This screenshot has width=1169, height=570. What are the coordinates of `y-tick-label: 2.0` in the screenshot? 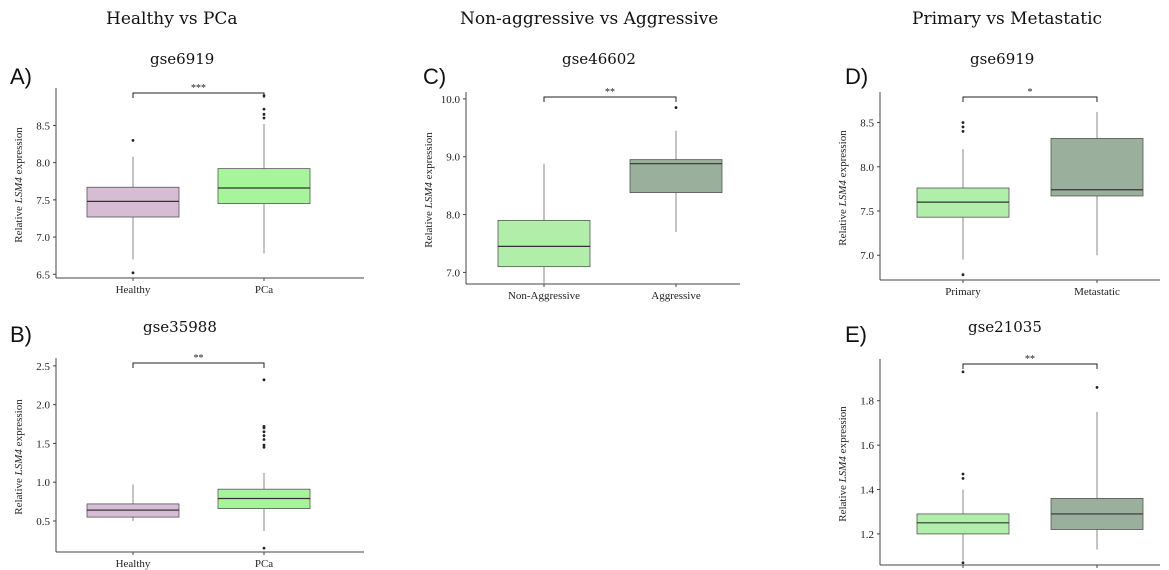 It's located at (43, 406).